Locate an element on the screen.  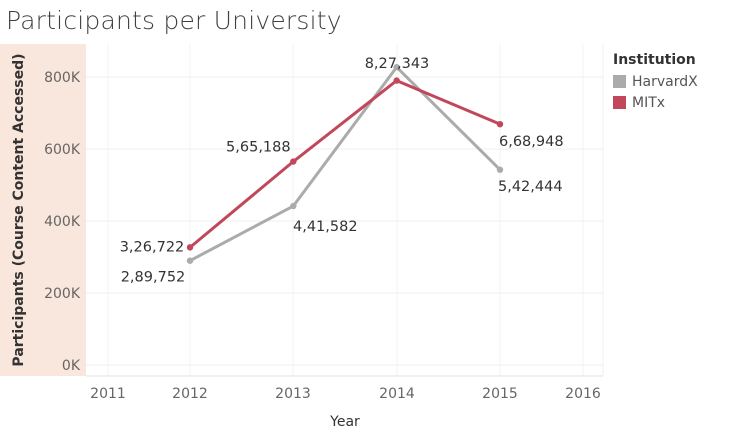
x-tick-label: 2013 is located at coordinates (293, 394).